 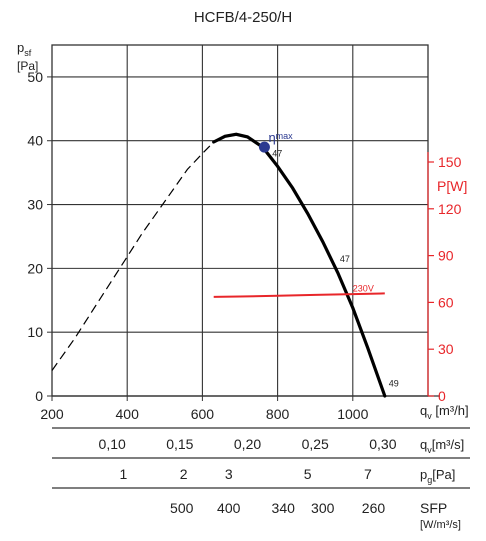 What do you see at coordinates (442, 446) in the screenshot?
I see `aux-scale-label: qv[m³/s]` at bounding box center [442, 446].